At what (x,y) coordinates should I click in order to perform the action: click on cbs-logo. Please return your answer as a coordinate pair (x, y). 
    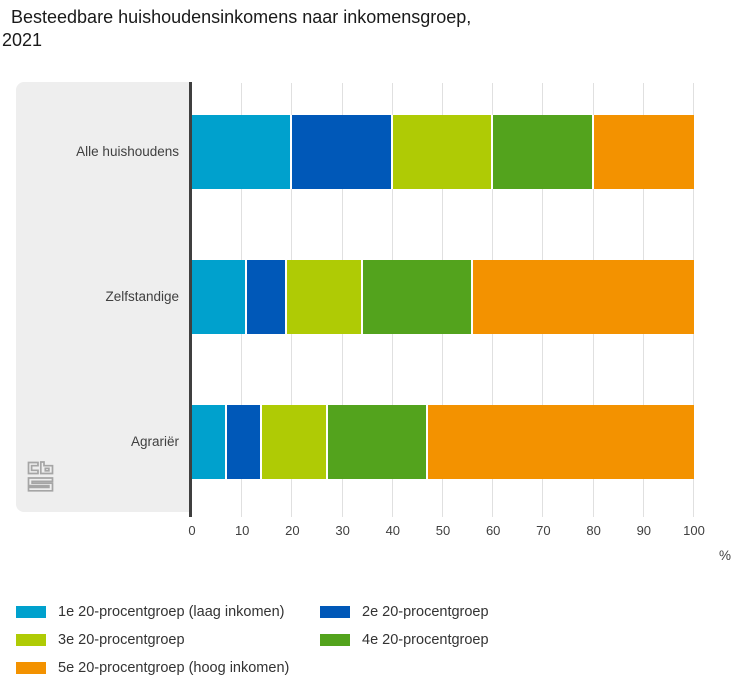
    Looking at the image, I should click on (40, 476).